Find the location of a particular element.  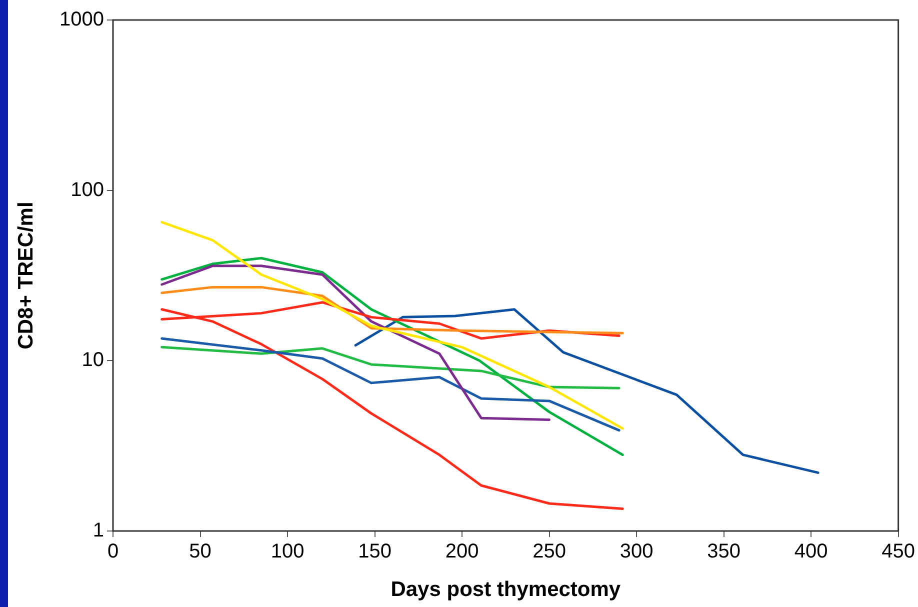

y-tick-label: 100 is located at coordinates (87, 189).